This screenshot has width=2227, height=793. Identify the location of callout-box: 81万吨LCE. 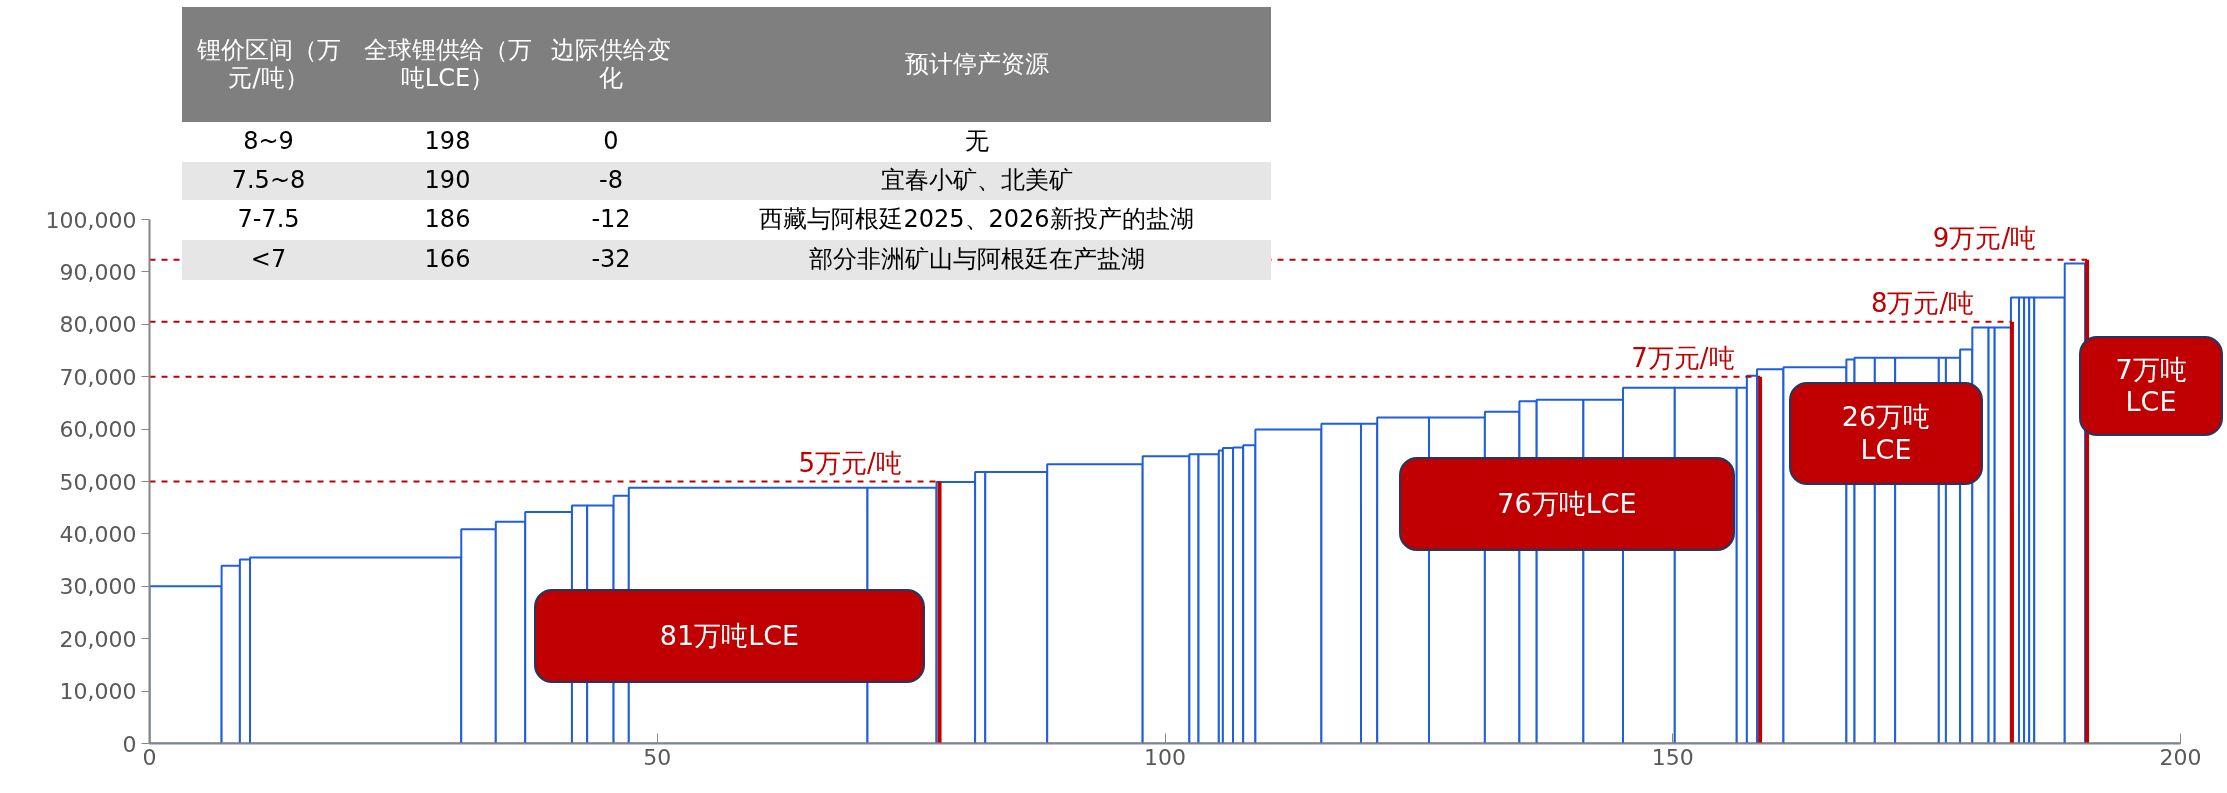
(729, 636).